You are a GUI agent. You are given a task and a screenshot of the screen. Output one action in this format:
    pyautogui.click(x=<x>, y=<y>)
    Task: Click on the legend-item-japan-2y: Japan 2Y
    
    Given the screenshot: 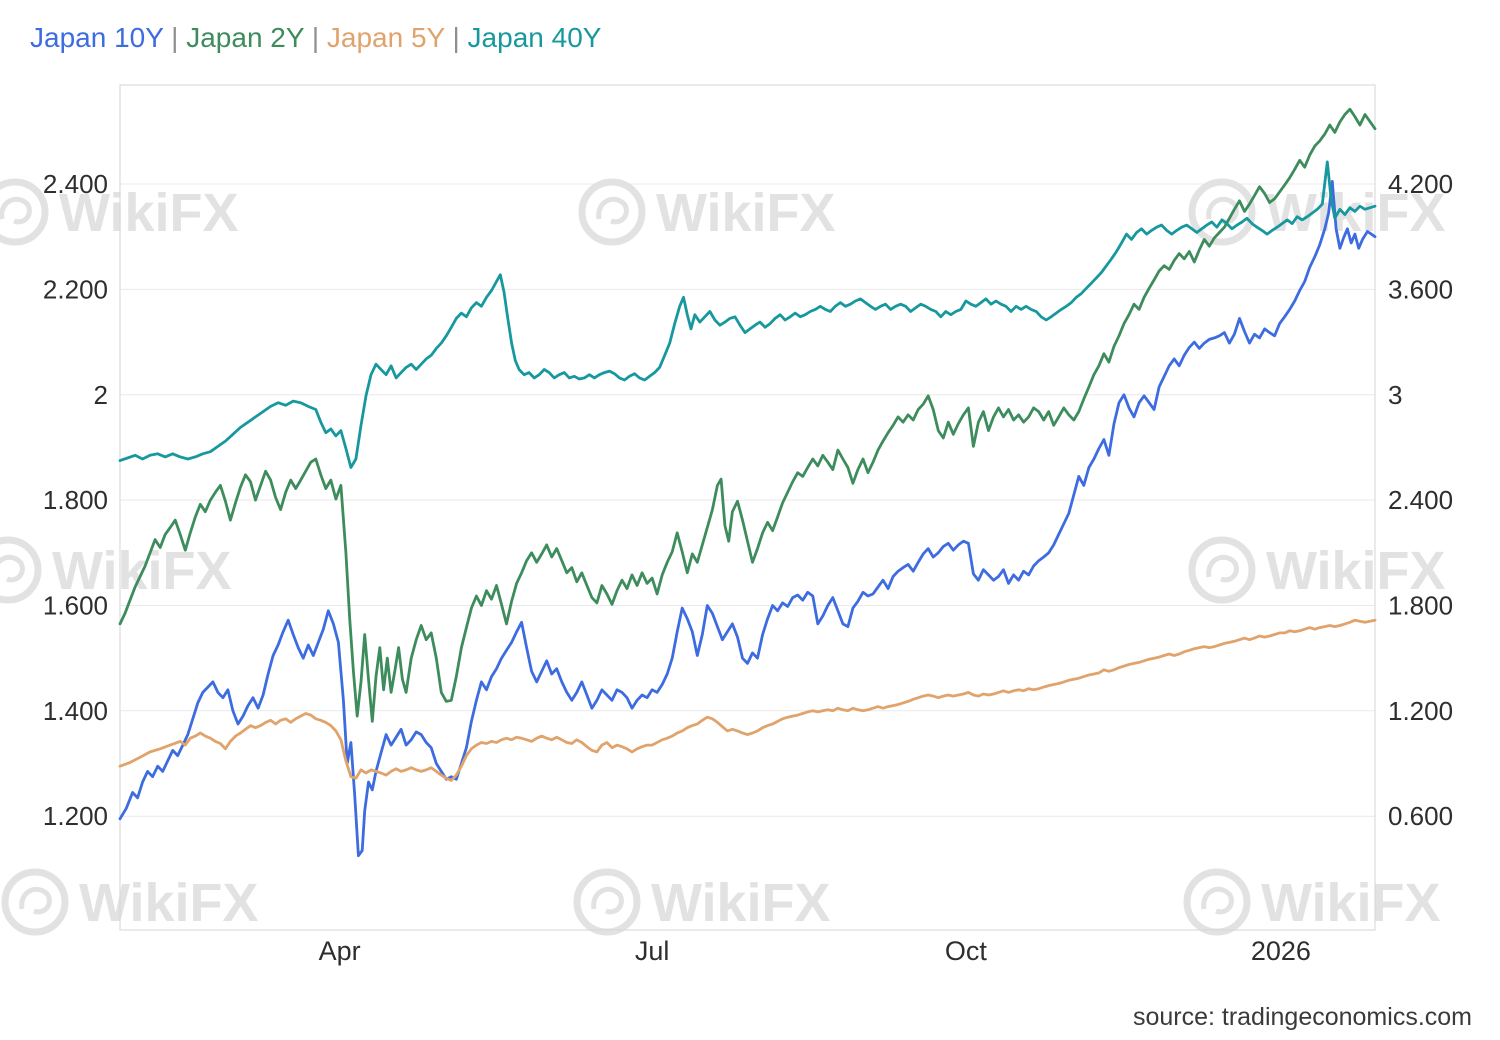 What is the action you would take?
    pyautogui.click(x=245, y=37)
    